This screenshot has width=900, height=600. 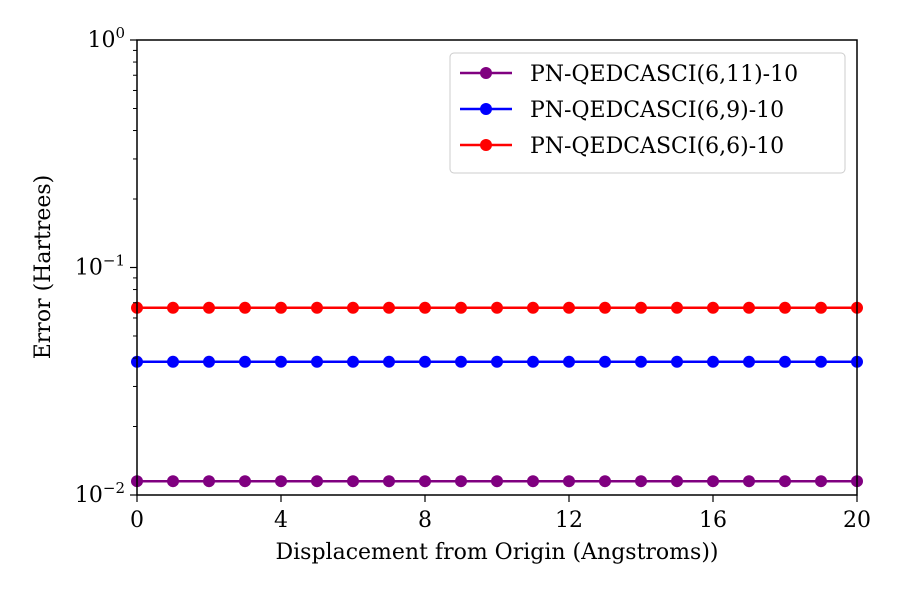 I want to click on legend-label: PN-QEDCASCI(6,11)-10, so click(x=664, y=74).